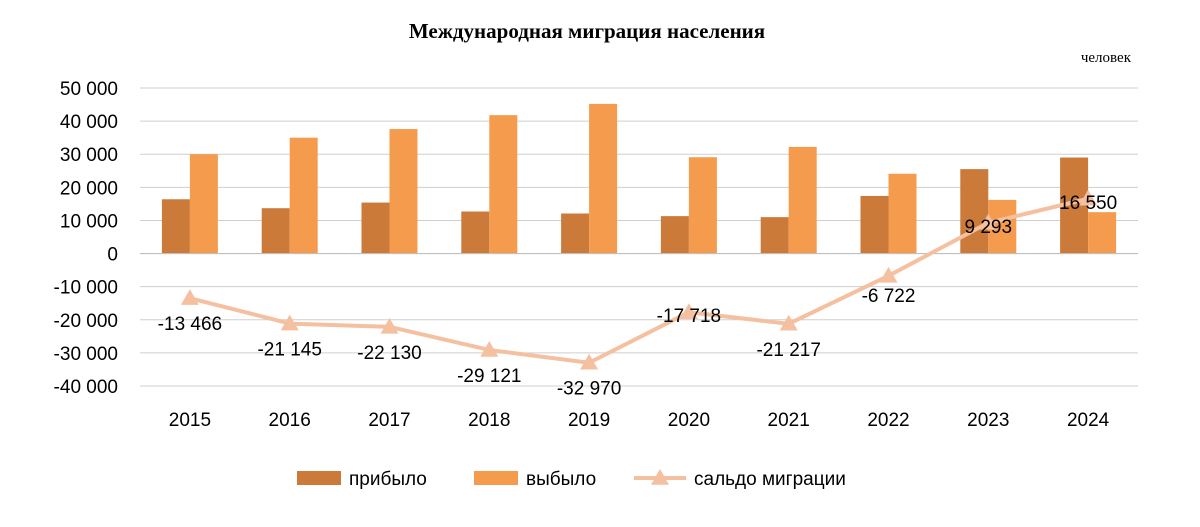 The image size is (1200, 527). I want to click on balance-data-label: -22 130, so click(389, 353).